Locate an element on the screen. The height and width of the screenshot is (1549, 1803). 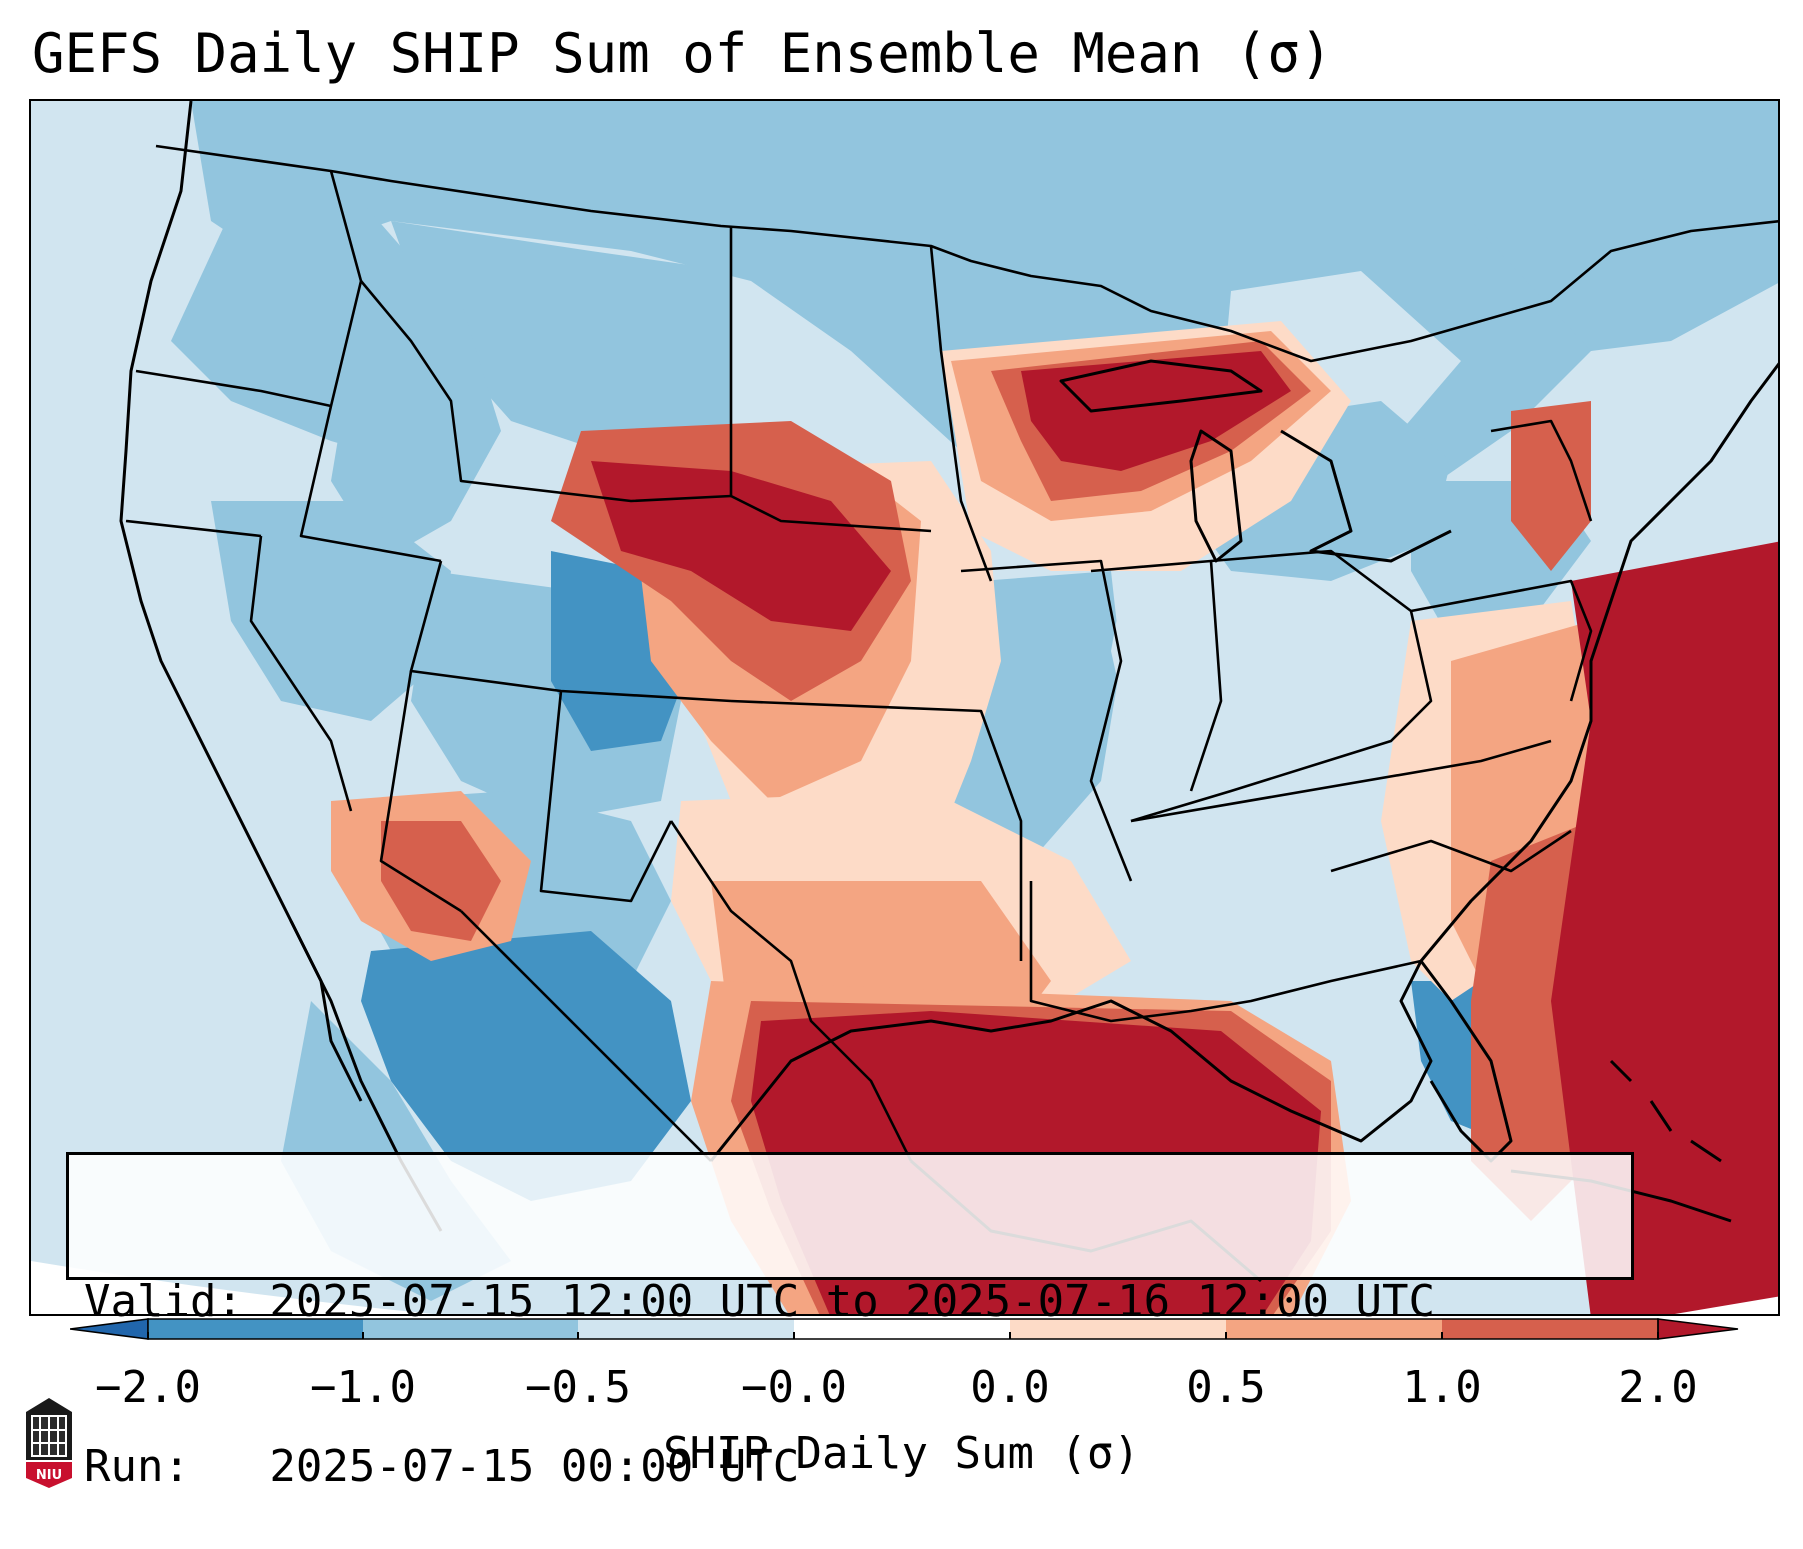
lake-superior is located at coordinates (1161, 386).